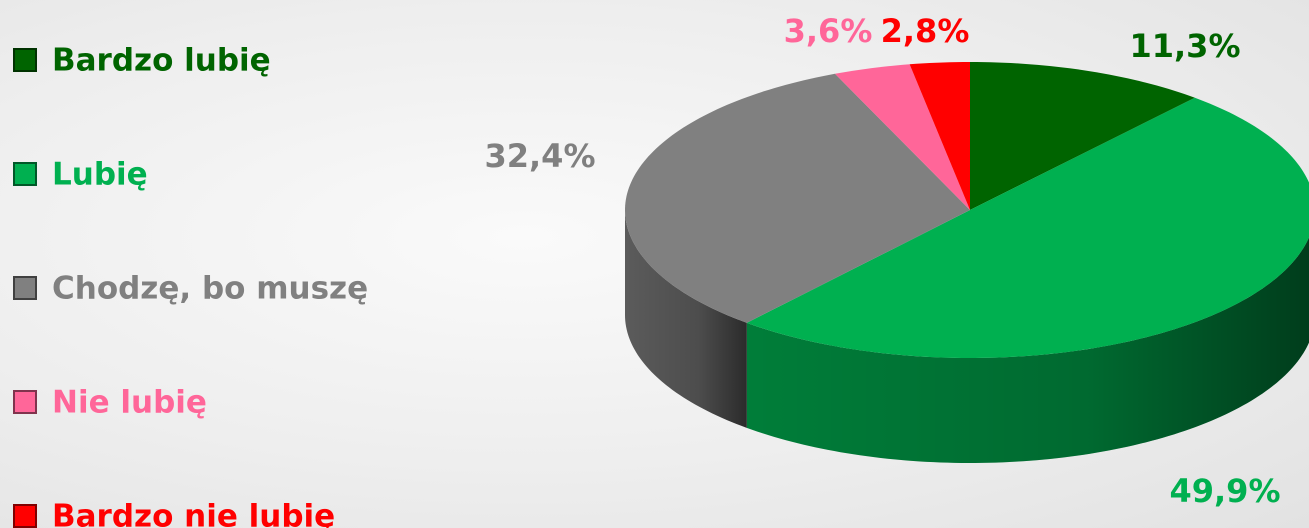 Image resolution: width=1309 pixels, height=528 pixels. What do you see at coordinates (100, 175) in the screenshot?
I see `legend-label: Lubię` at bounding box center [100, 175].